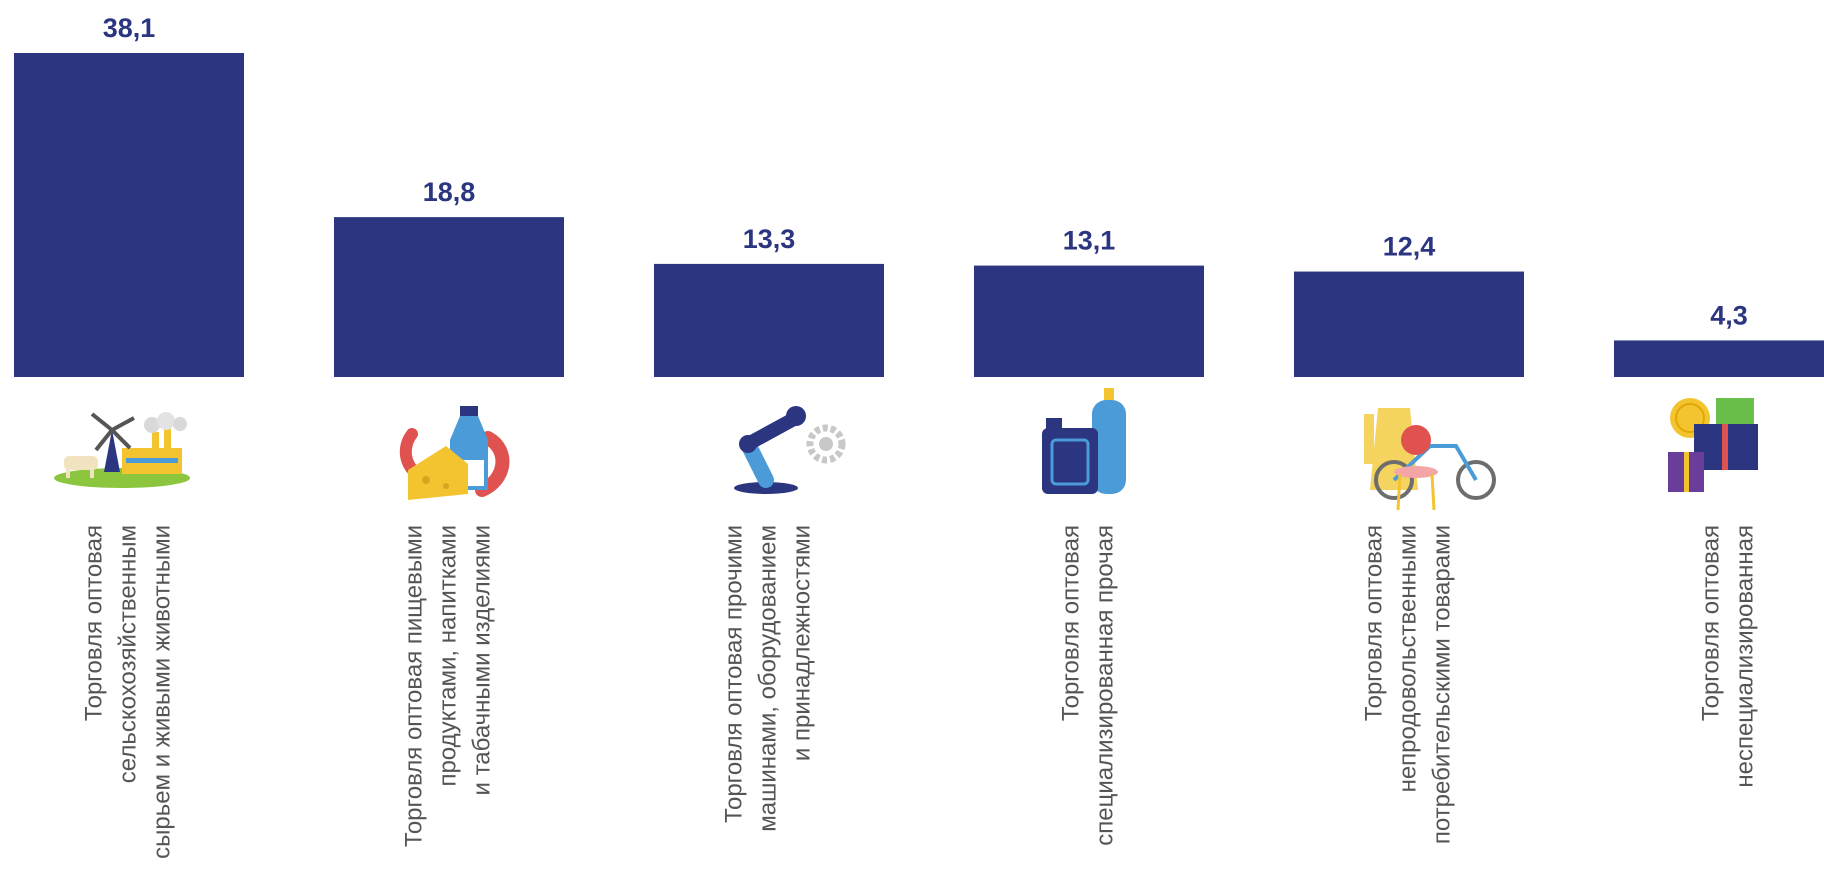  Describe the element at coordinates (767, 678) in the screenshot. I see `category-label: машинами, оборудованием` at that location.